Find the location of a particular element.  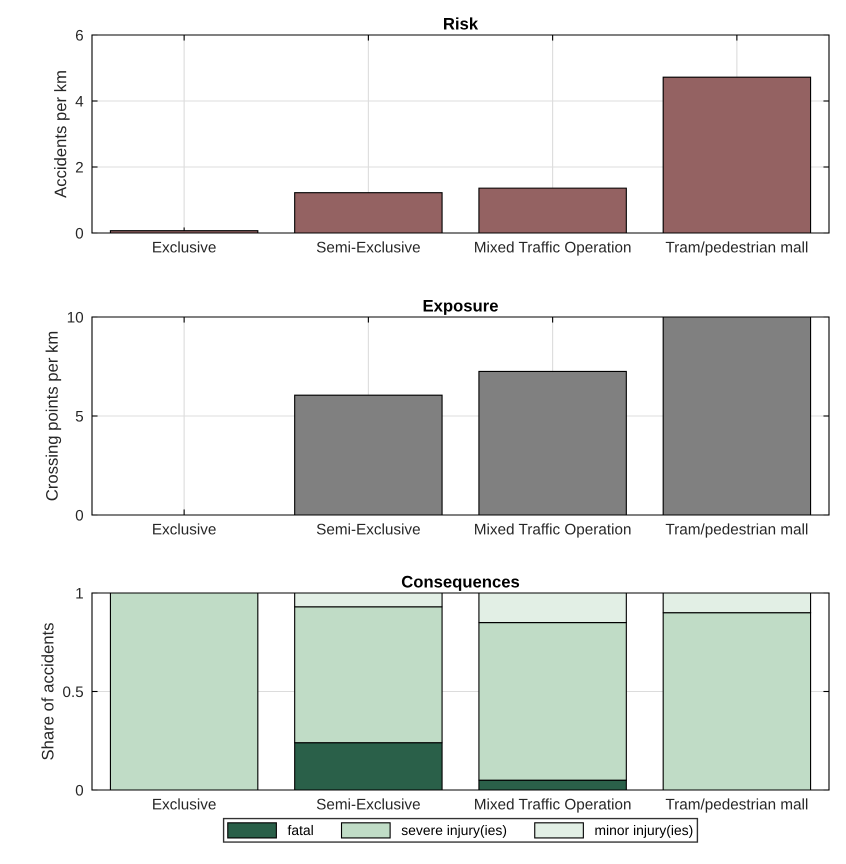

y-axis-title: Accidents per km is located at coordinates (62, 134).